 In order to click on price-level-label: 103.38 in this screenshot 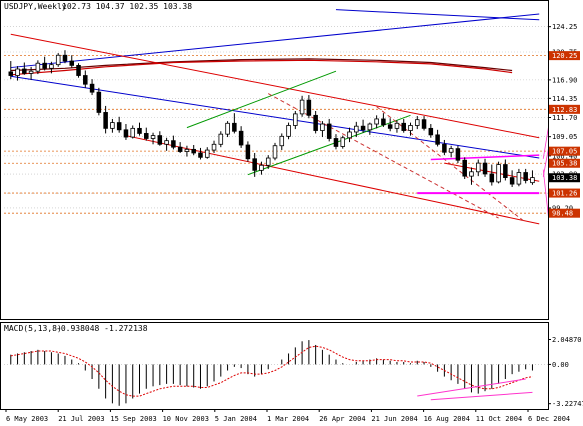, I will do `click(564, 178)`.